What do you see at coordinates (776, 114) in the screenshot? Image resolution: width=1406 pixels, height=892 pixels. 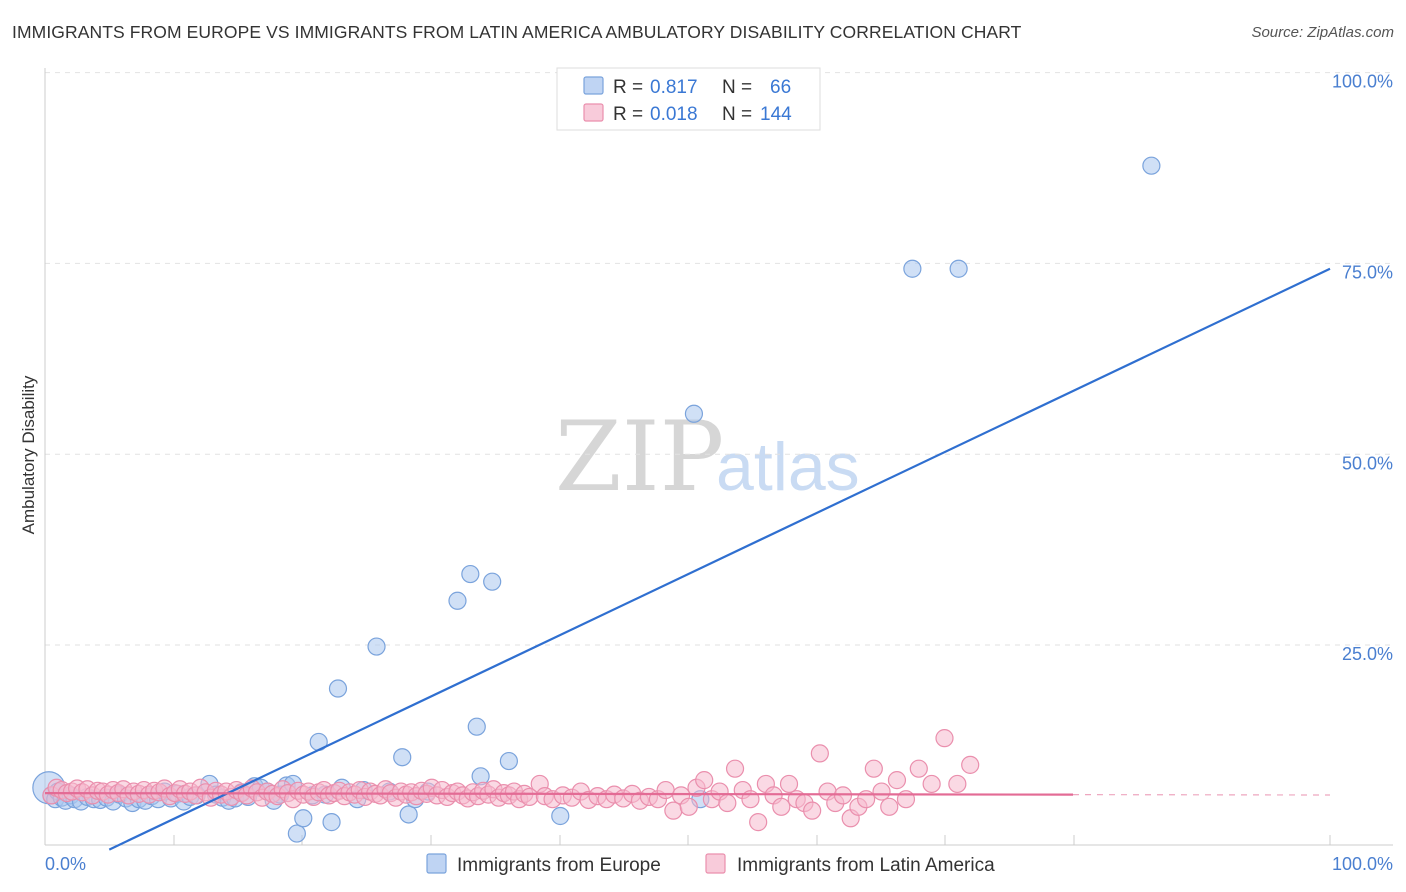 I see `legend-n-value-latin-america: 144` at bounding box center [776, 114].